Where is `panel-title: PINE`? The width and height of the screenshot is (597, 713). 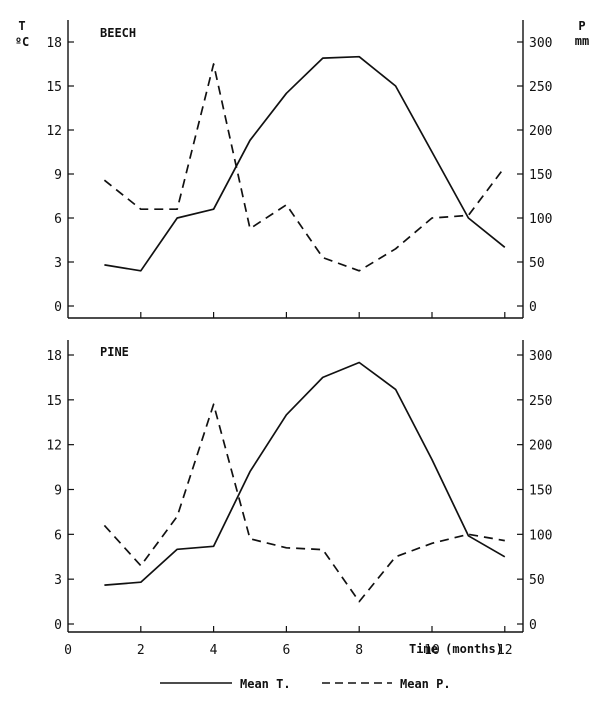
panel-title: PINE is located at coordinates (114, 352).